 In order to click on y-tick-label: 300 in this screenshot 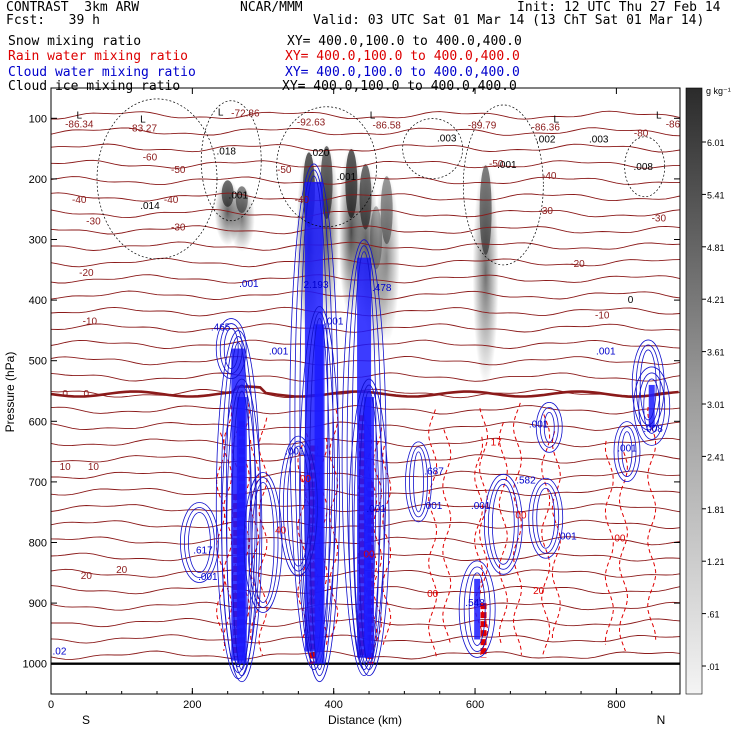, I will do `click(38, 241)`.